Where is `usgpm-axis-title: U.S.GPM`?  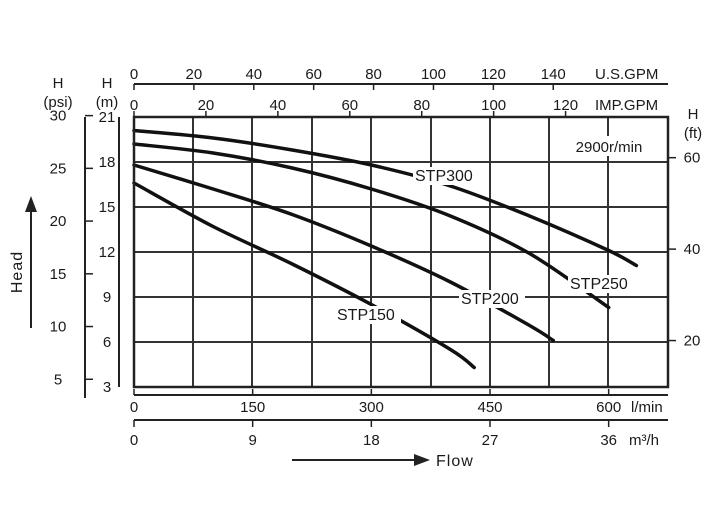 usgpm-axis-title: U.S.GPM is located at coordinates (626, 74).